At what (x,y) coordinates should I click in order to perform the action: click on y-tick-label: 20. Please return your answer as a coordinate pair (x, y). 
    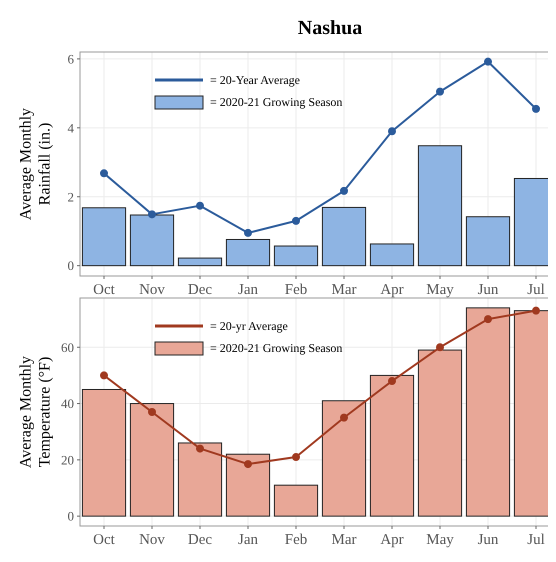
    Looking at the image, I should click on (67, 460).